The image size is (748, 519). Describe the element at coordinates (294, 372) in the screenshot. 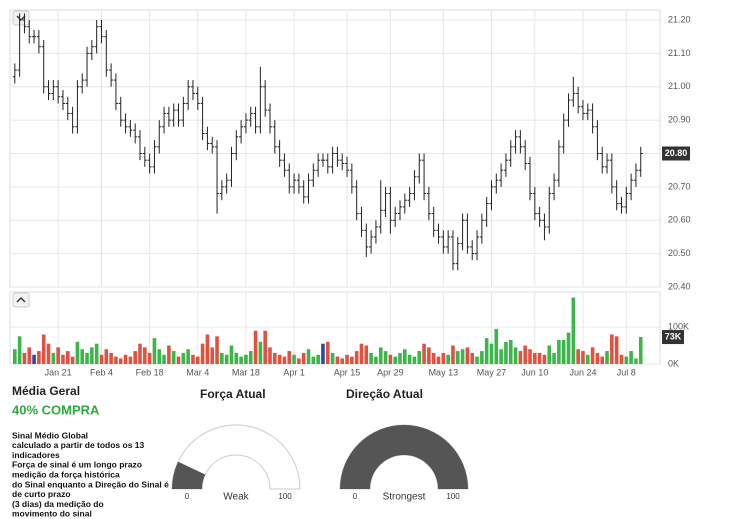

I see `x-tick-label: Apr 1` at that location.